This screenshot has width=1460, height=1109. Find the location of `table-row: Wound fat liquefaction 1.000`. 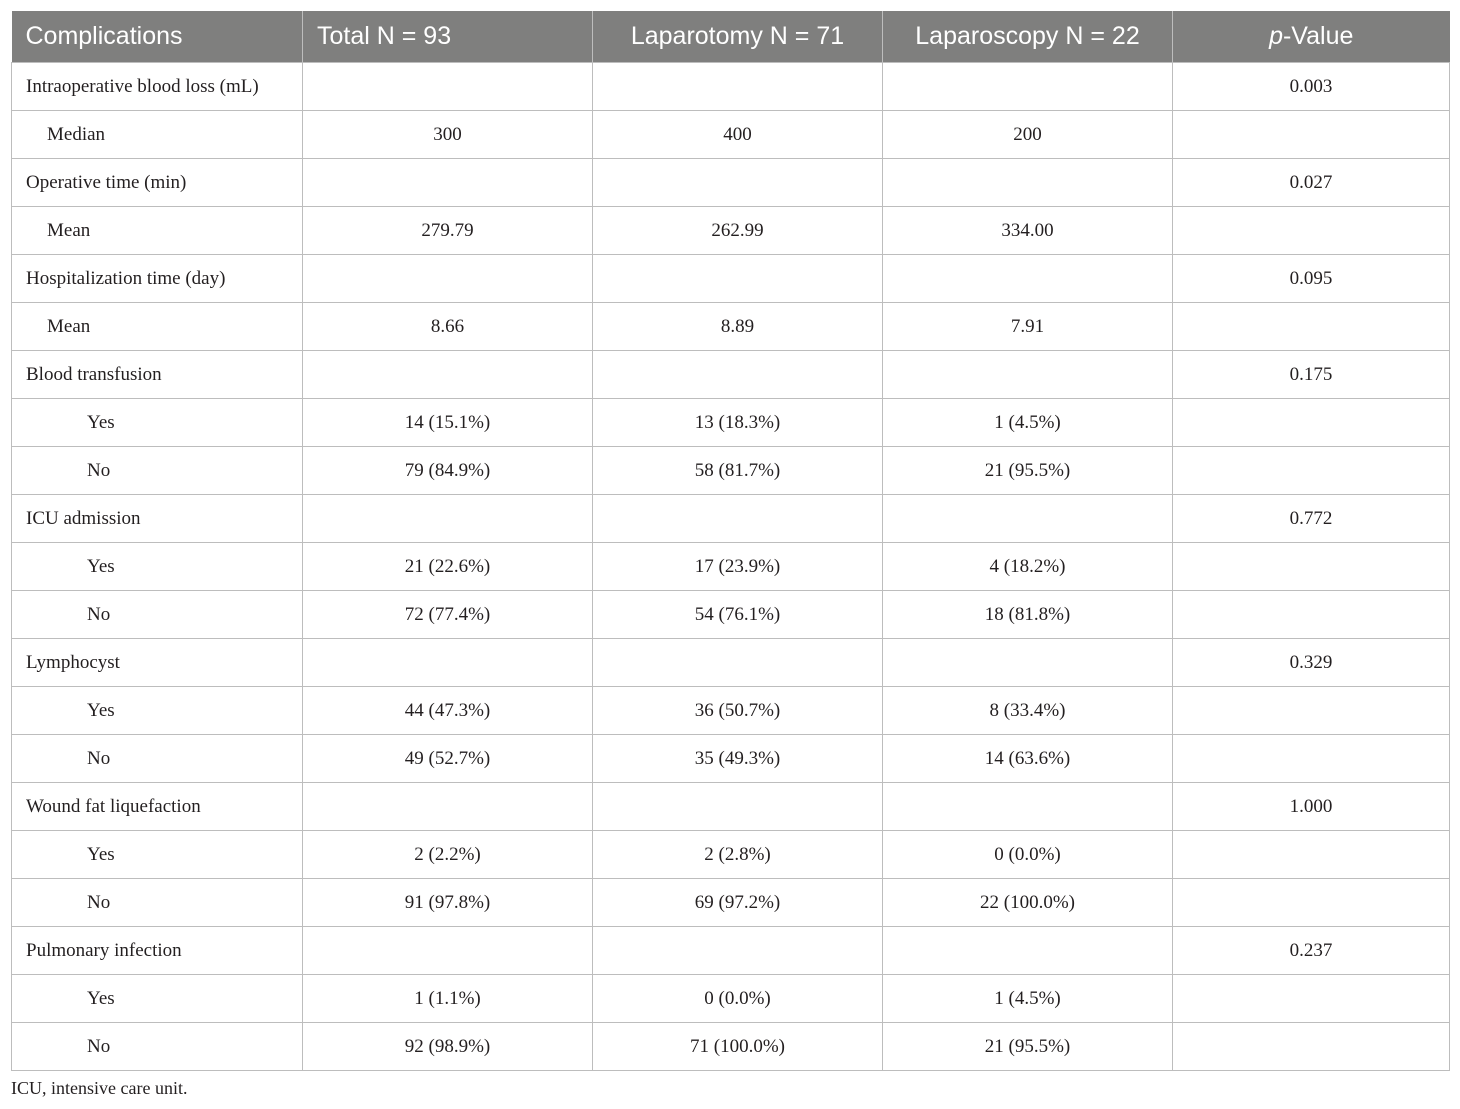

table-row: Wound fat liquefaction 1.000 is located at coordinates (730, 806).